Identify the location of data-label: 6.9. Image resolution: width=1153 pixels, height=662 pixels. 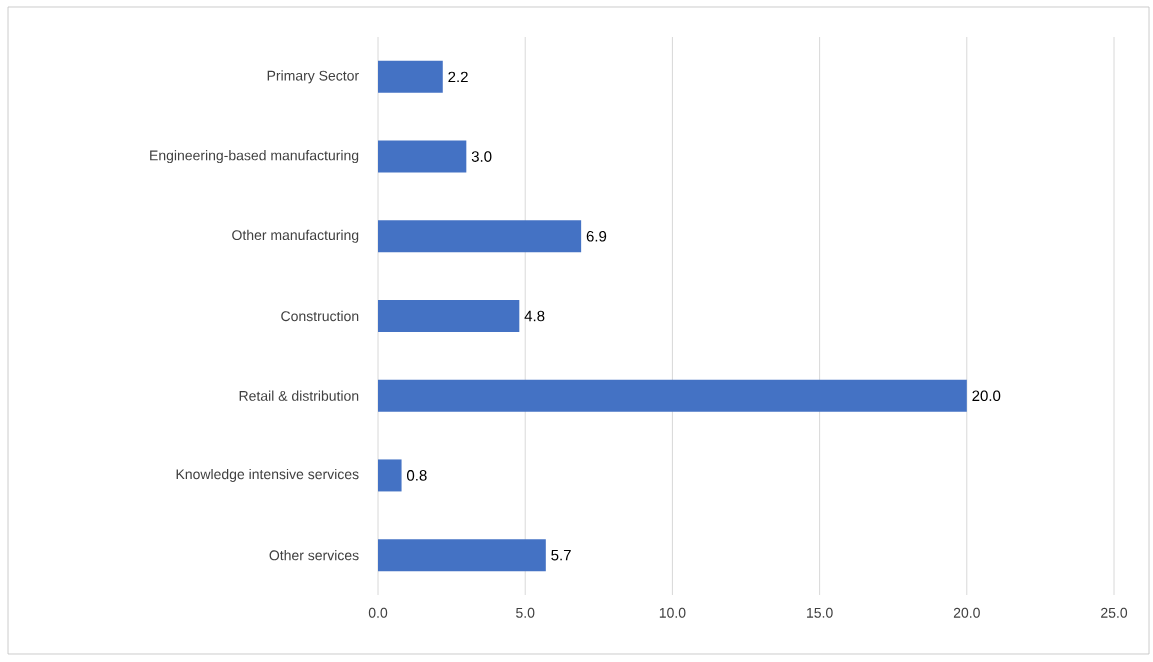
(596, 236).